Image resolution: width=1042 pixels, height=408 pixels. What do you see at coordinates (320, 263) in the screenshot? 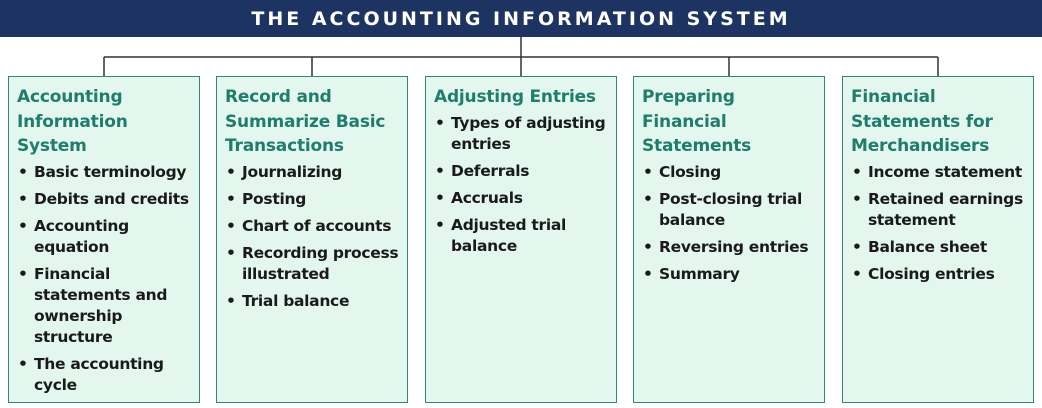
I see `list-item-text: Recording process illustrated` at bounding box center [320, 263].